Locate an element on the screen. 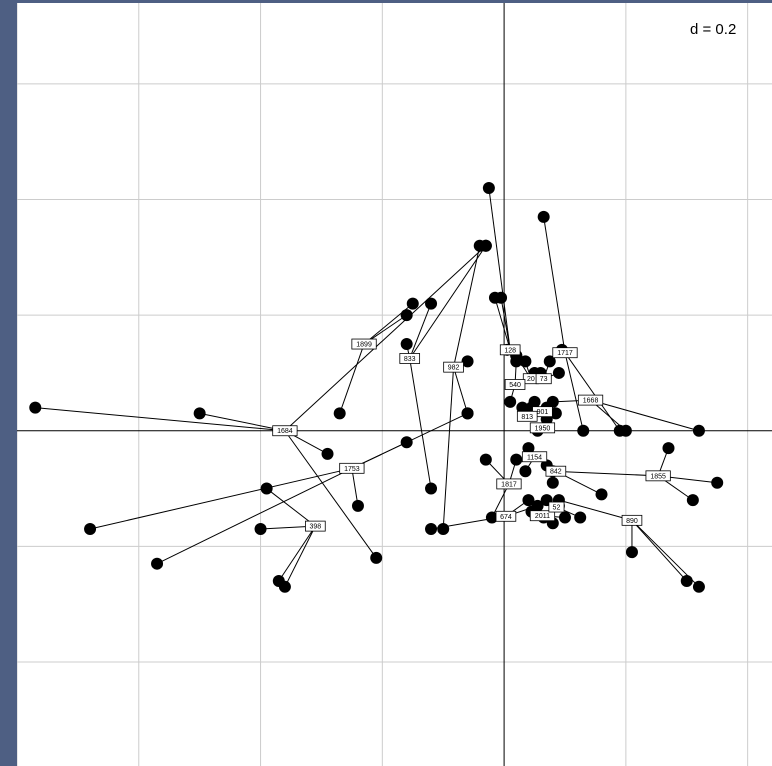 The image size is (772, 766). group-label-842: 842 is located at coordinates (556, 471).